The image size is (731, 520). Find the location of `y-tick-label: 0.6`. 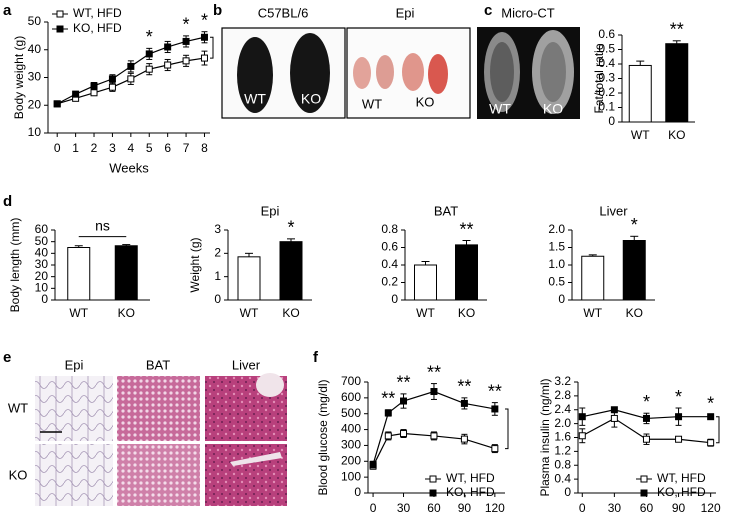

y-tick-label: 0.6 is located at coordinates (389, 247).